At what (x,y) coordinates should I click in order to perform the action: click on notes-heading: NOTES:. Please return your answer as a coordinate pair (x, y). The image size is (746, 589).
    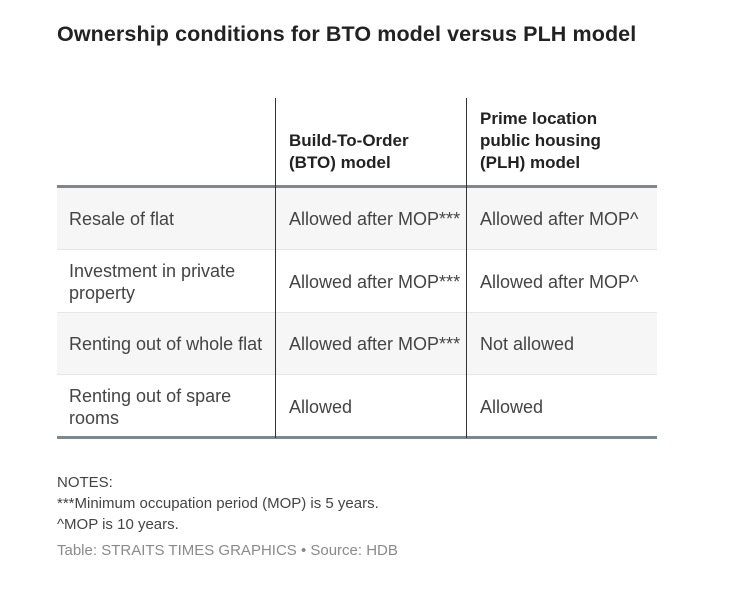
    Looking at the image, I should click on (85, 482).